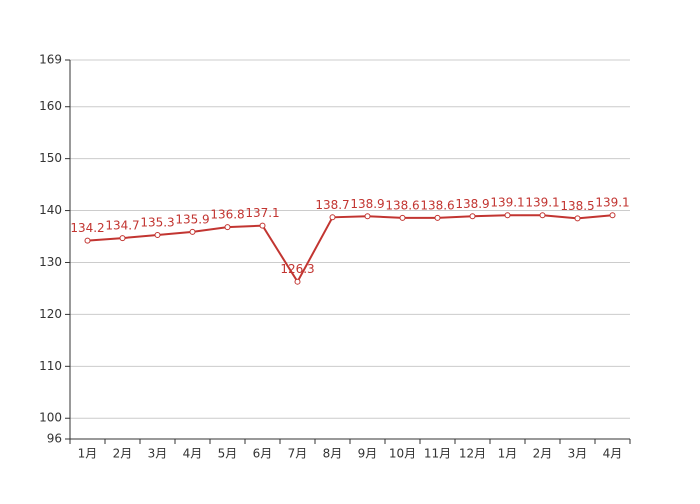 This screenshot has width=700, height=504. Describe the element at coordinates (298, 454) in the screenshot. I see `x-tick-label: 7月` at that location.